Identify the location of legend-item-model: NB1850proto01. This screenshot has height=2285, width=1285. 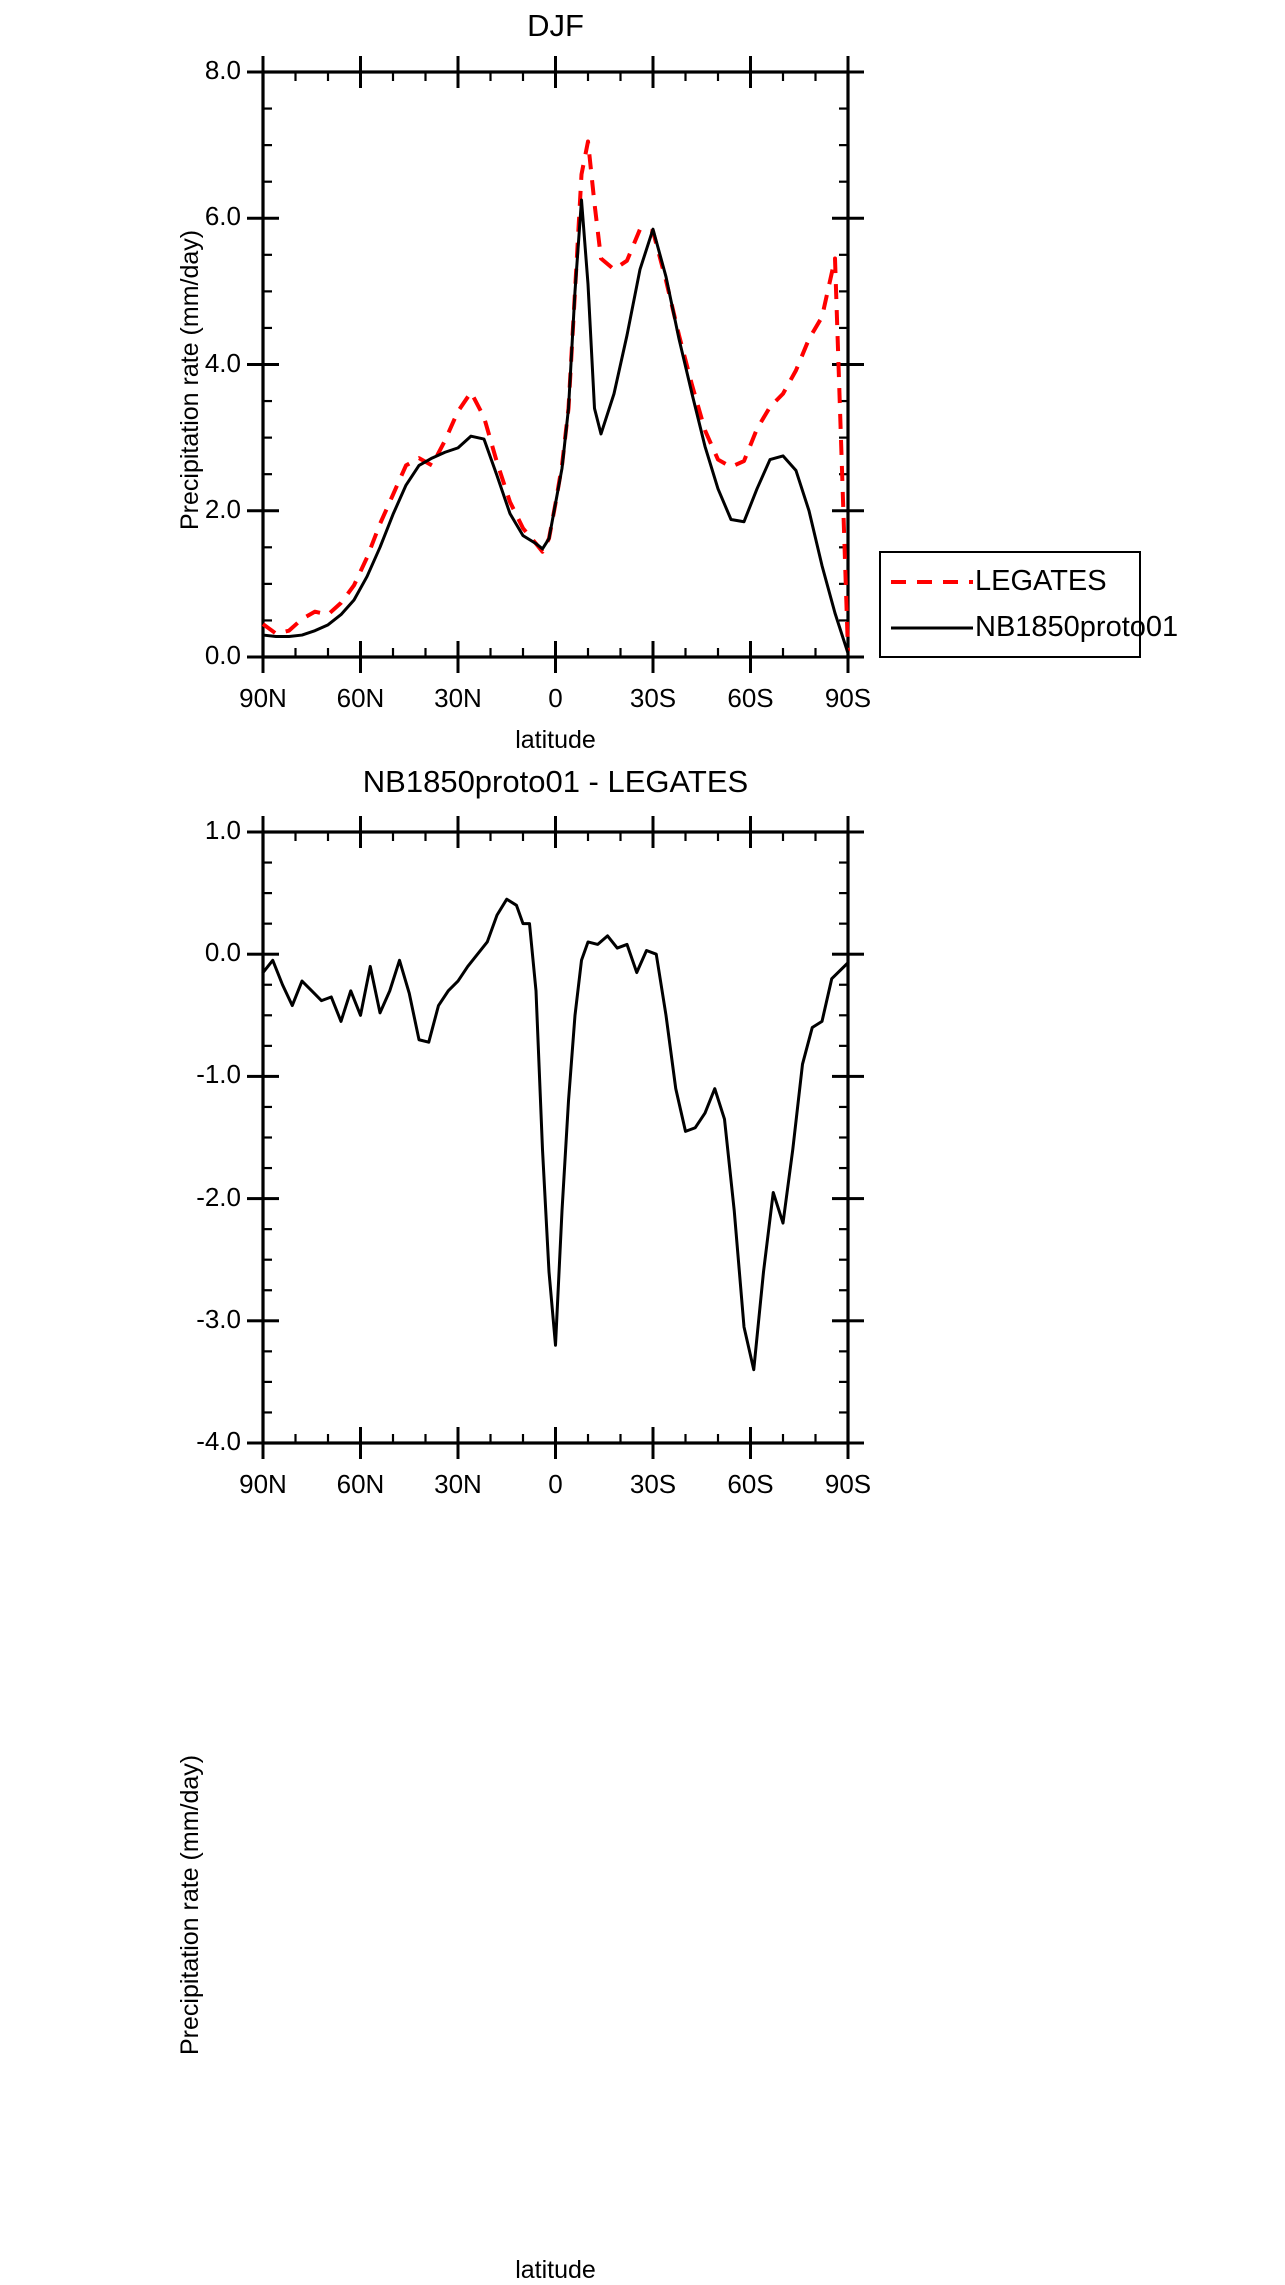
(1033, 627).